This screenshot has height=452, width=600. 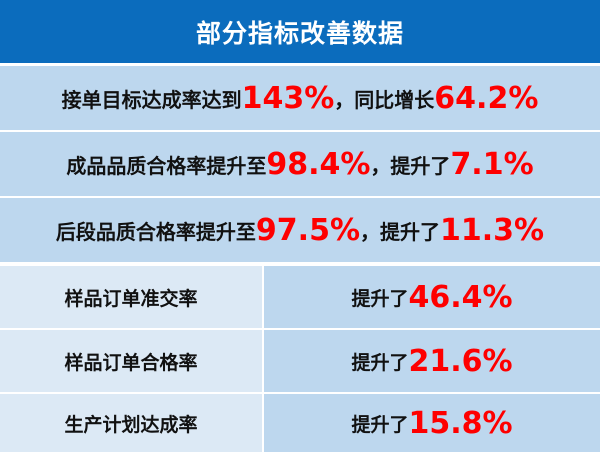 What do you see at coordinates (492, 230) in the screenshot?
I see `metric-value: 11.3%` at bounding box center [492, 230].